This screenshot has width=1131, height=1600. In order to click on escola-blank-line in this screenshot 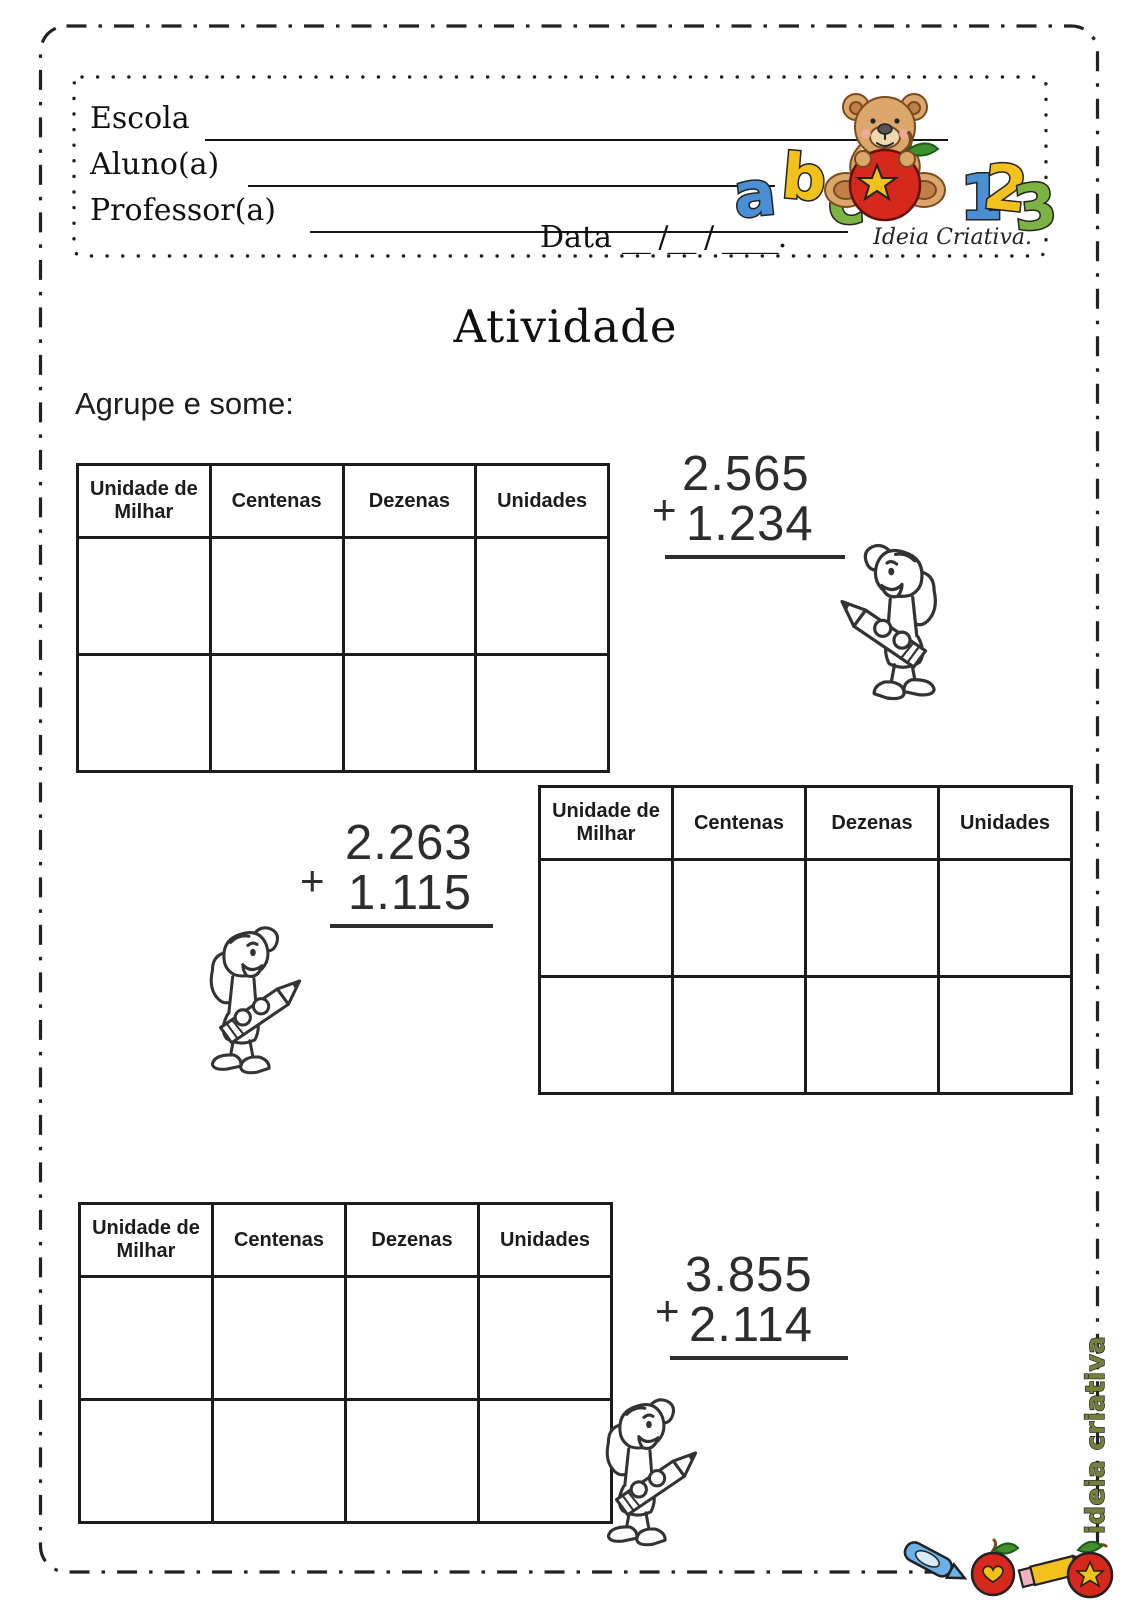, I will do `click(576, 140)`.